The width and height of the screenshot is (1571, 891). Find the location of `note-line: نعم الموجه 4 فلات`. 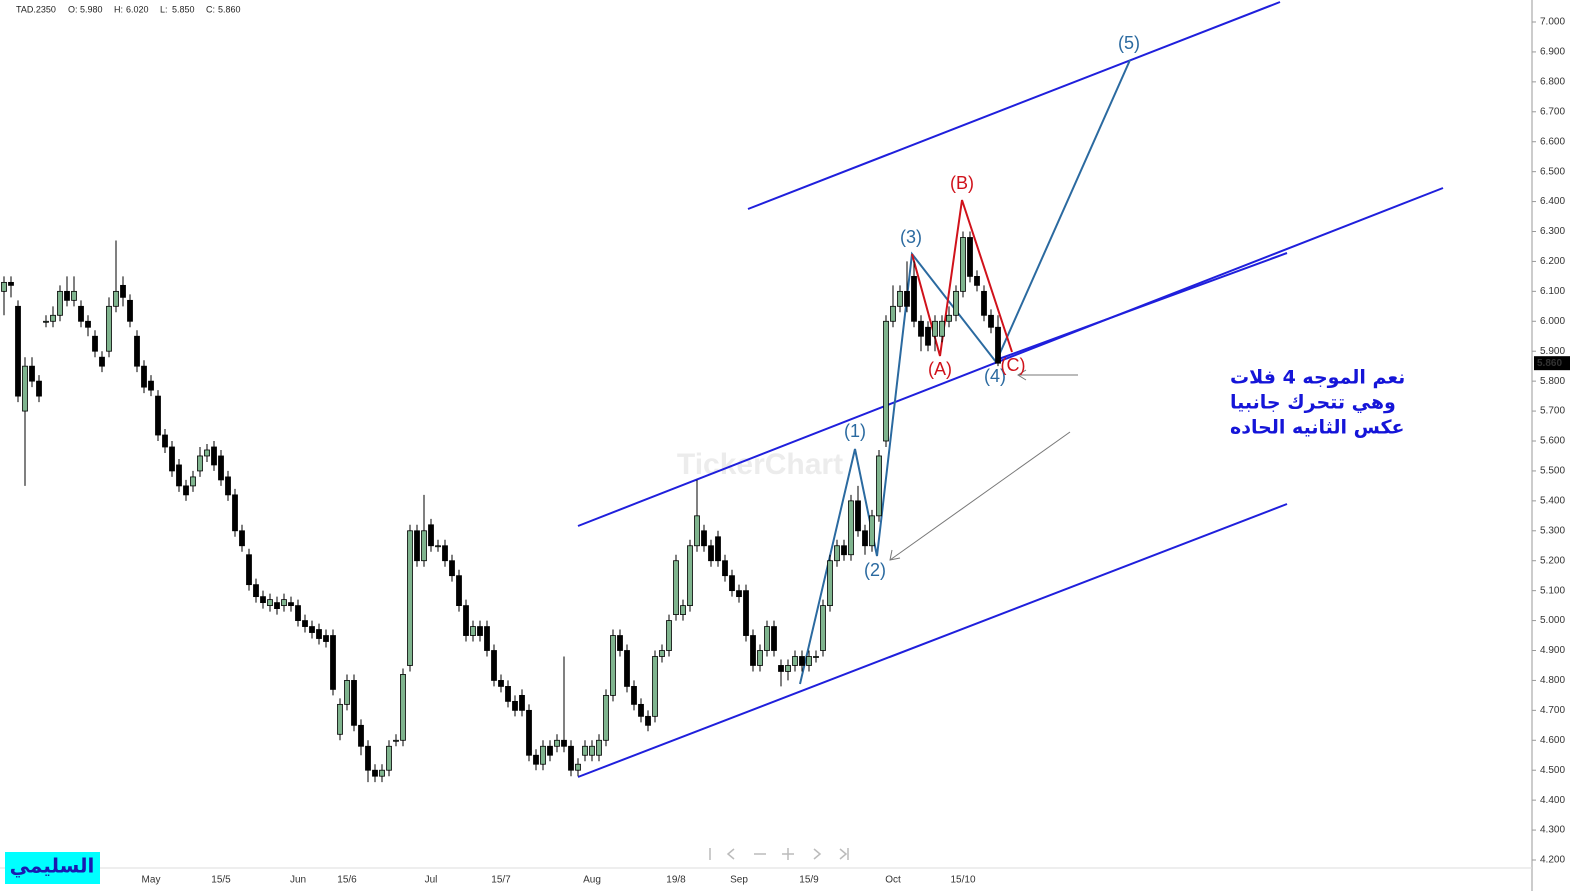

note-line: نعم الموجه 4 فلات is located at coordinates (1317, 378).